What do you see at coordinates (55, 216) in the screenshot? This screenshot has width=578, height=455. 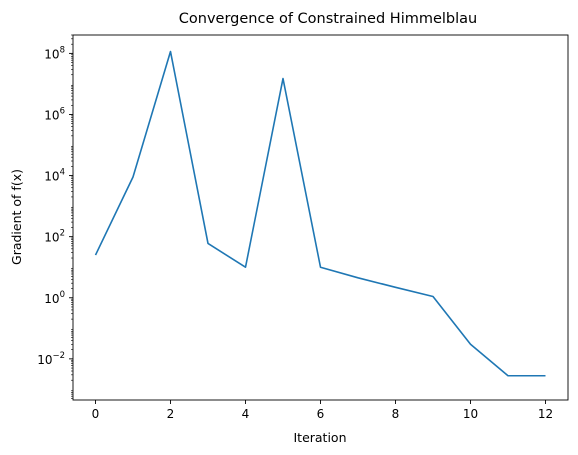 I see `y-axis: 10⁸ 10⁶ 10⁴ 10² 10⁰ 10⁻²` at bounding box center [55, 216].